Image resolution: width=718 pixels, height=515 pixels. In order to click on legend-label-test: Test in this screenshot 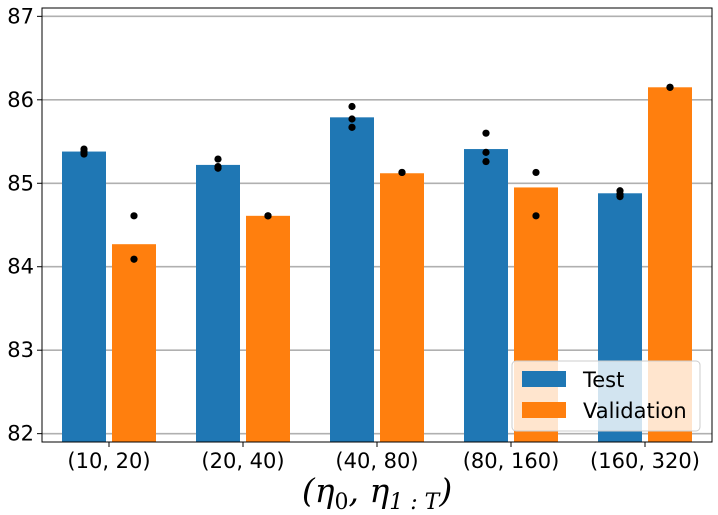, I will do `click(603, 380)`.